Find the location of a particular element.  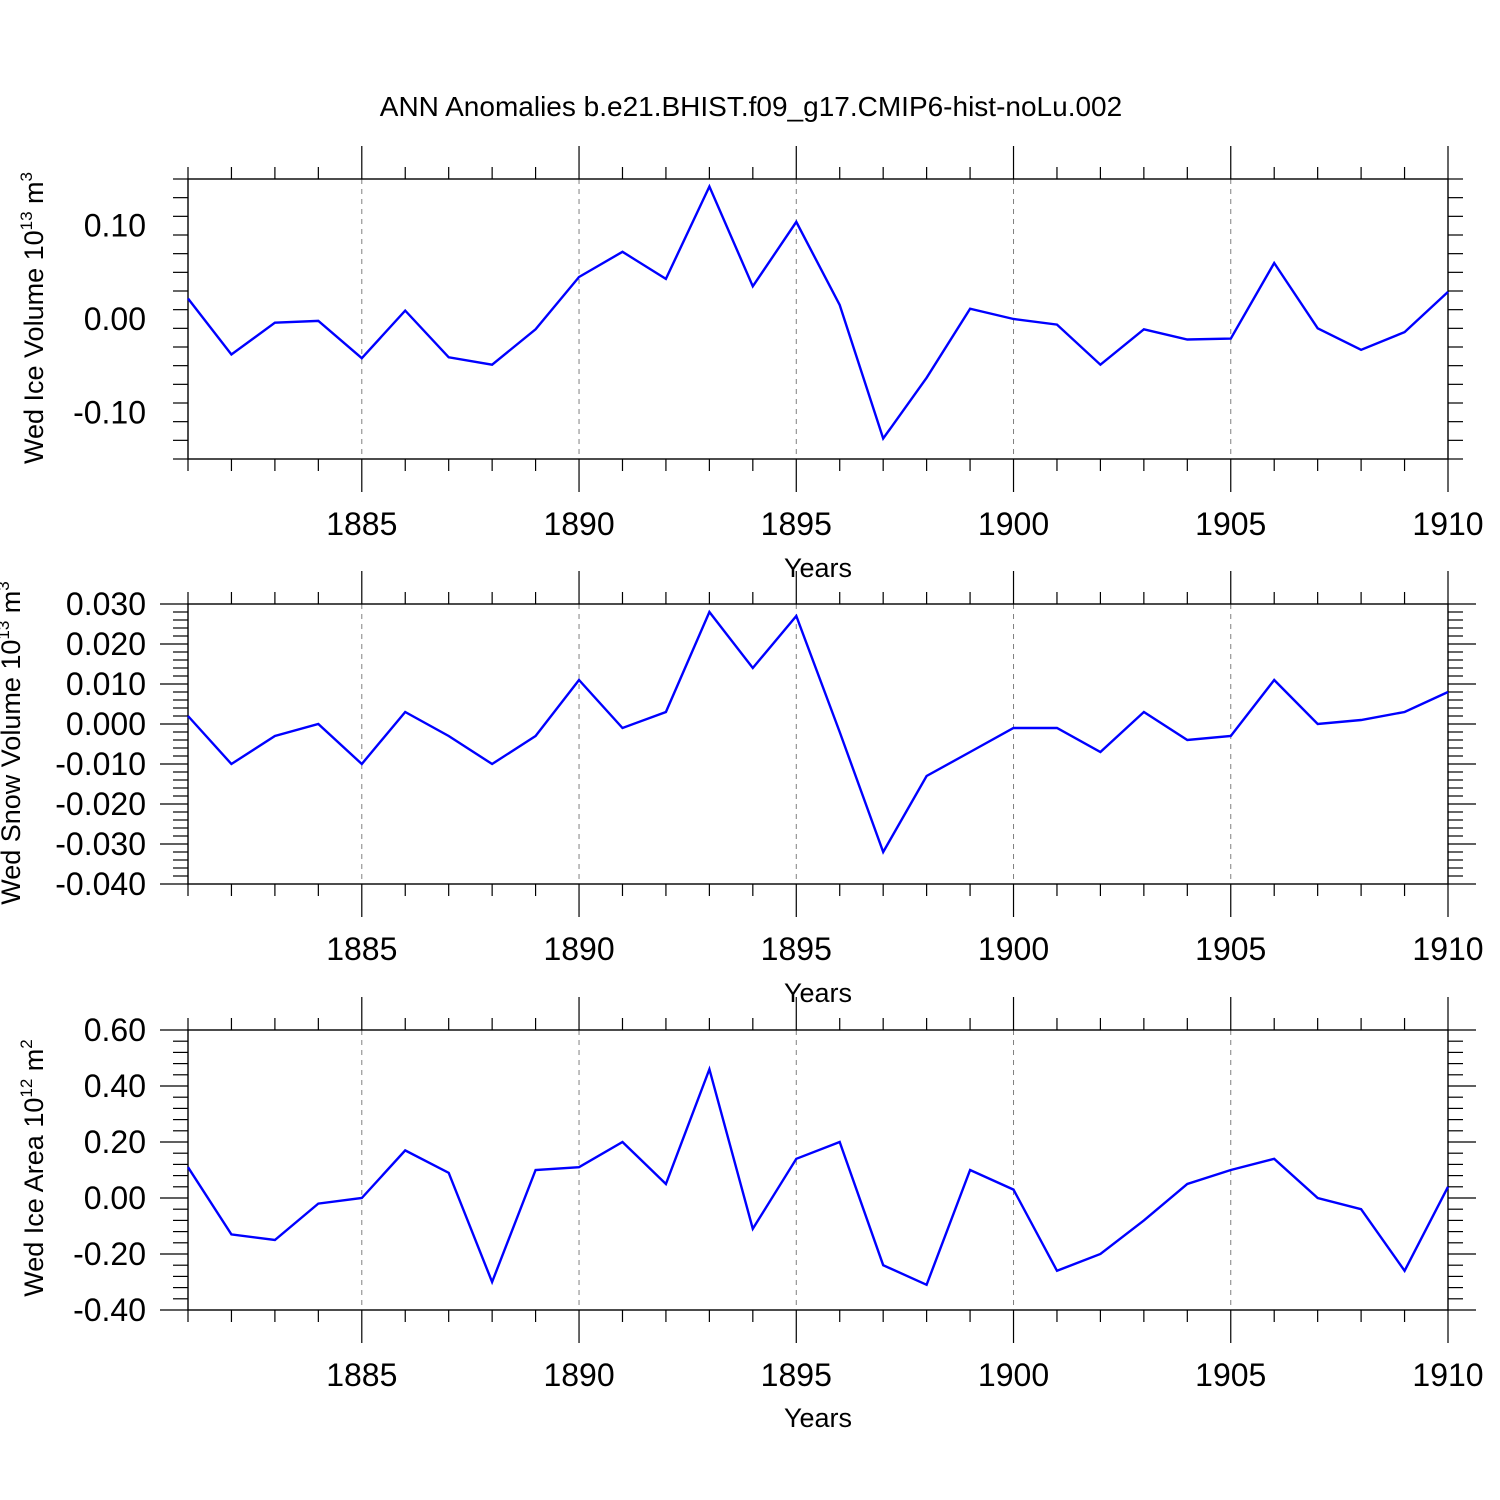

ice-area-y-label-spacer is located at coordinates (34, 1075).